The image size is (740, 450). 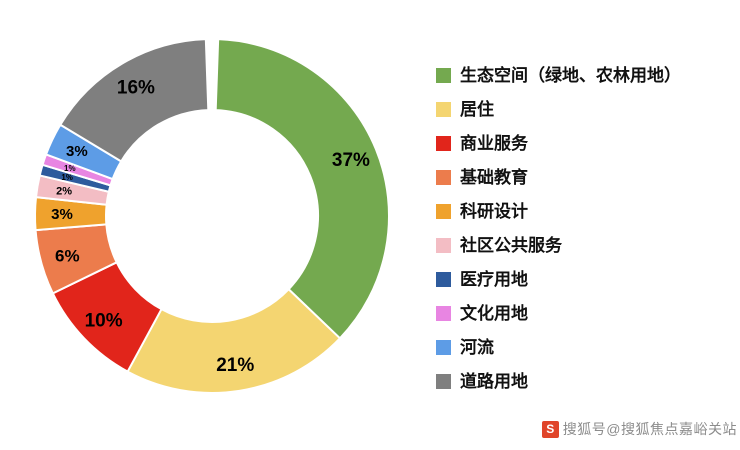 I want to click on legend-item-2: 居住, so click(x=558, y=109).